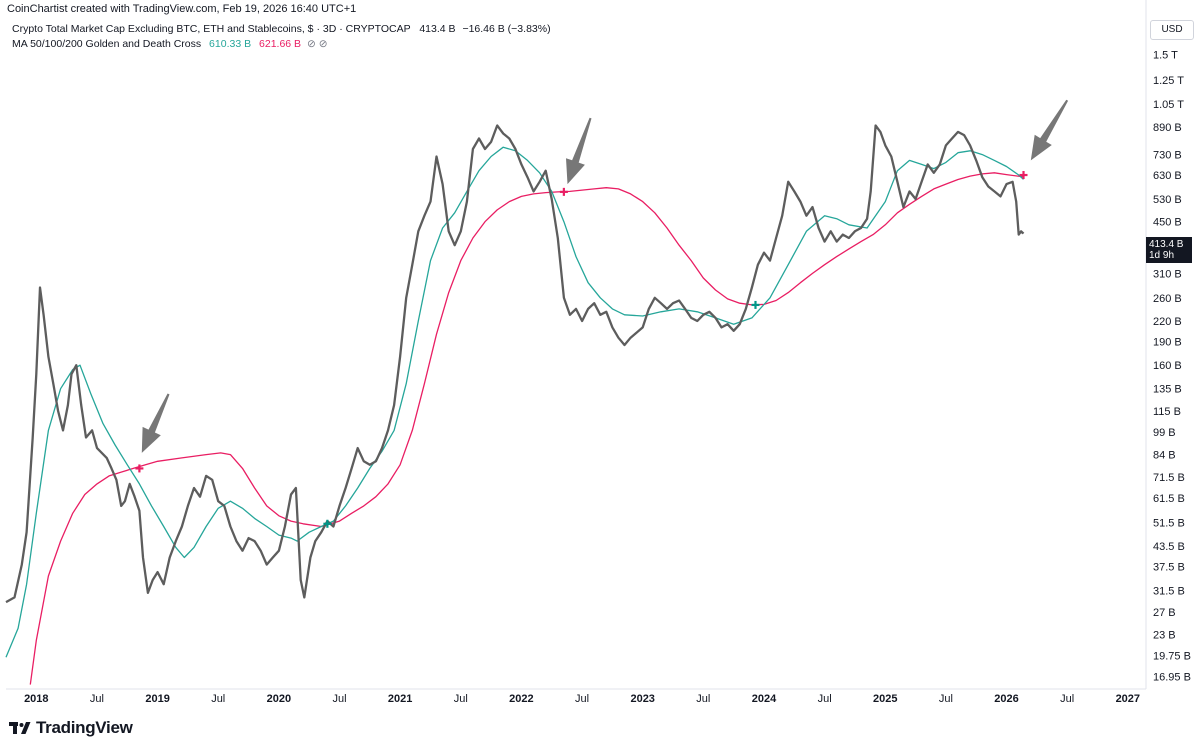 This screenshot has width=1200, height=747. I want to click on price-tick-label: 84 B, so click(1164, 456).